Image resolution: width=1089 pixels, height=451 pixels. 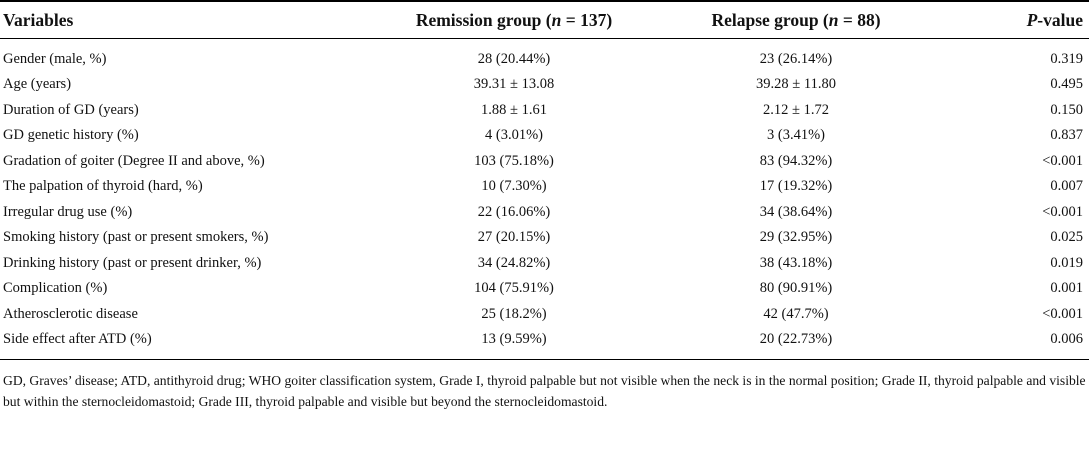 What do you see at coordinates (1066, 135) in the screenshot?
I see `cell-p-value: 0.837` at bounding box center [1066, 135].